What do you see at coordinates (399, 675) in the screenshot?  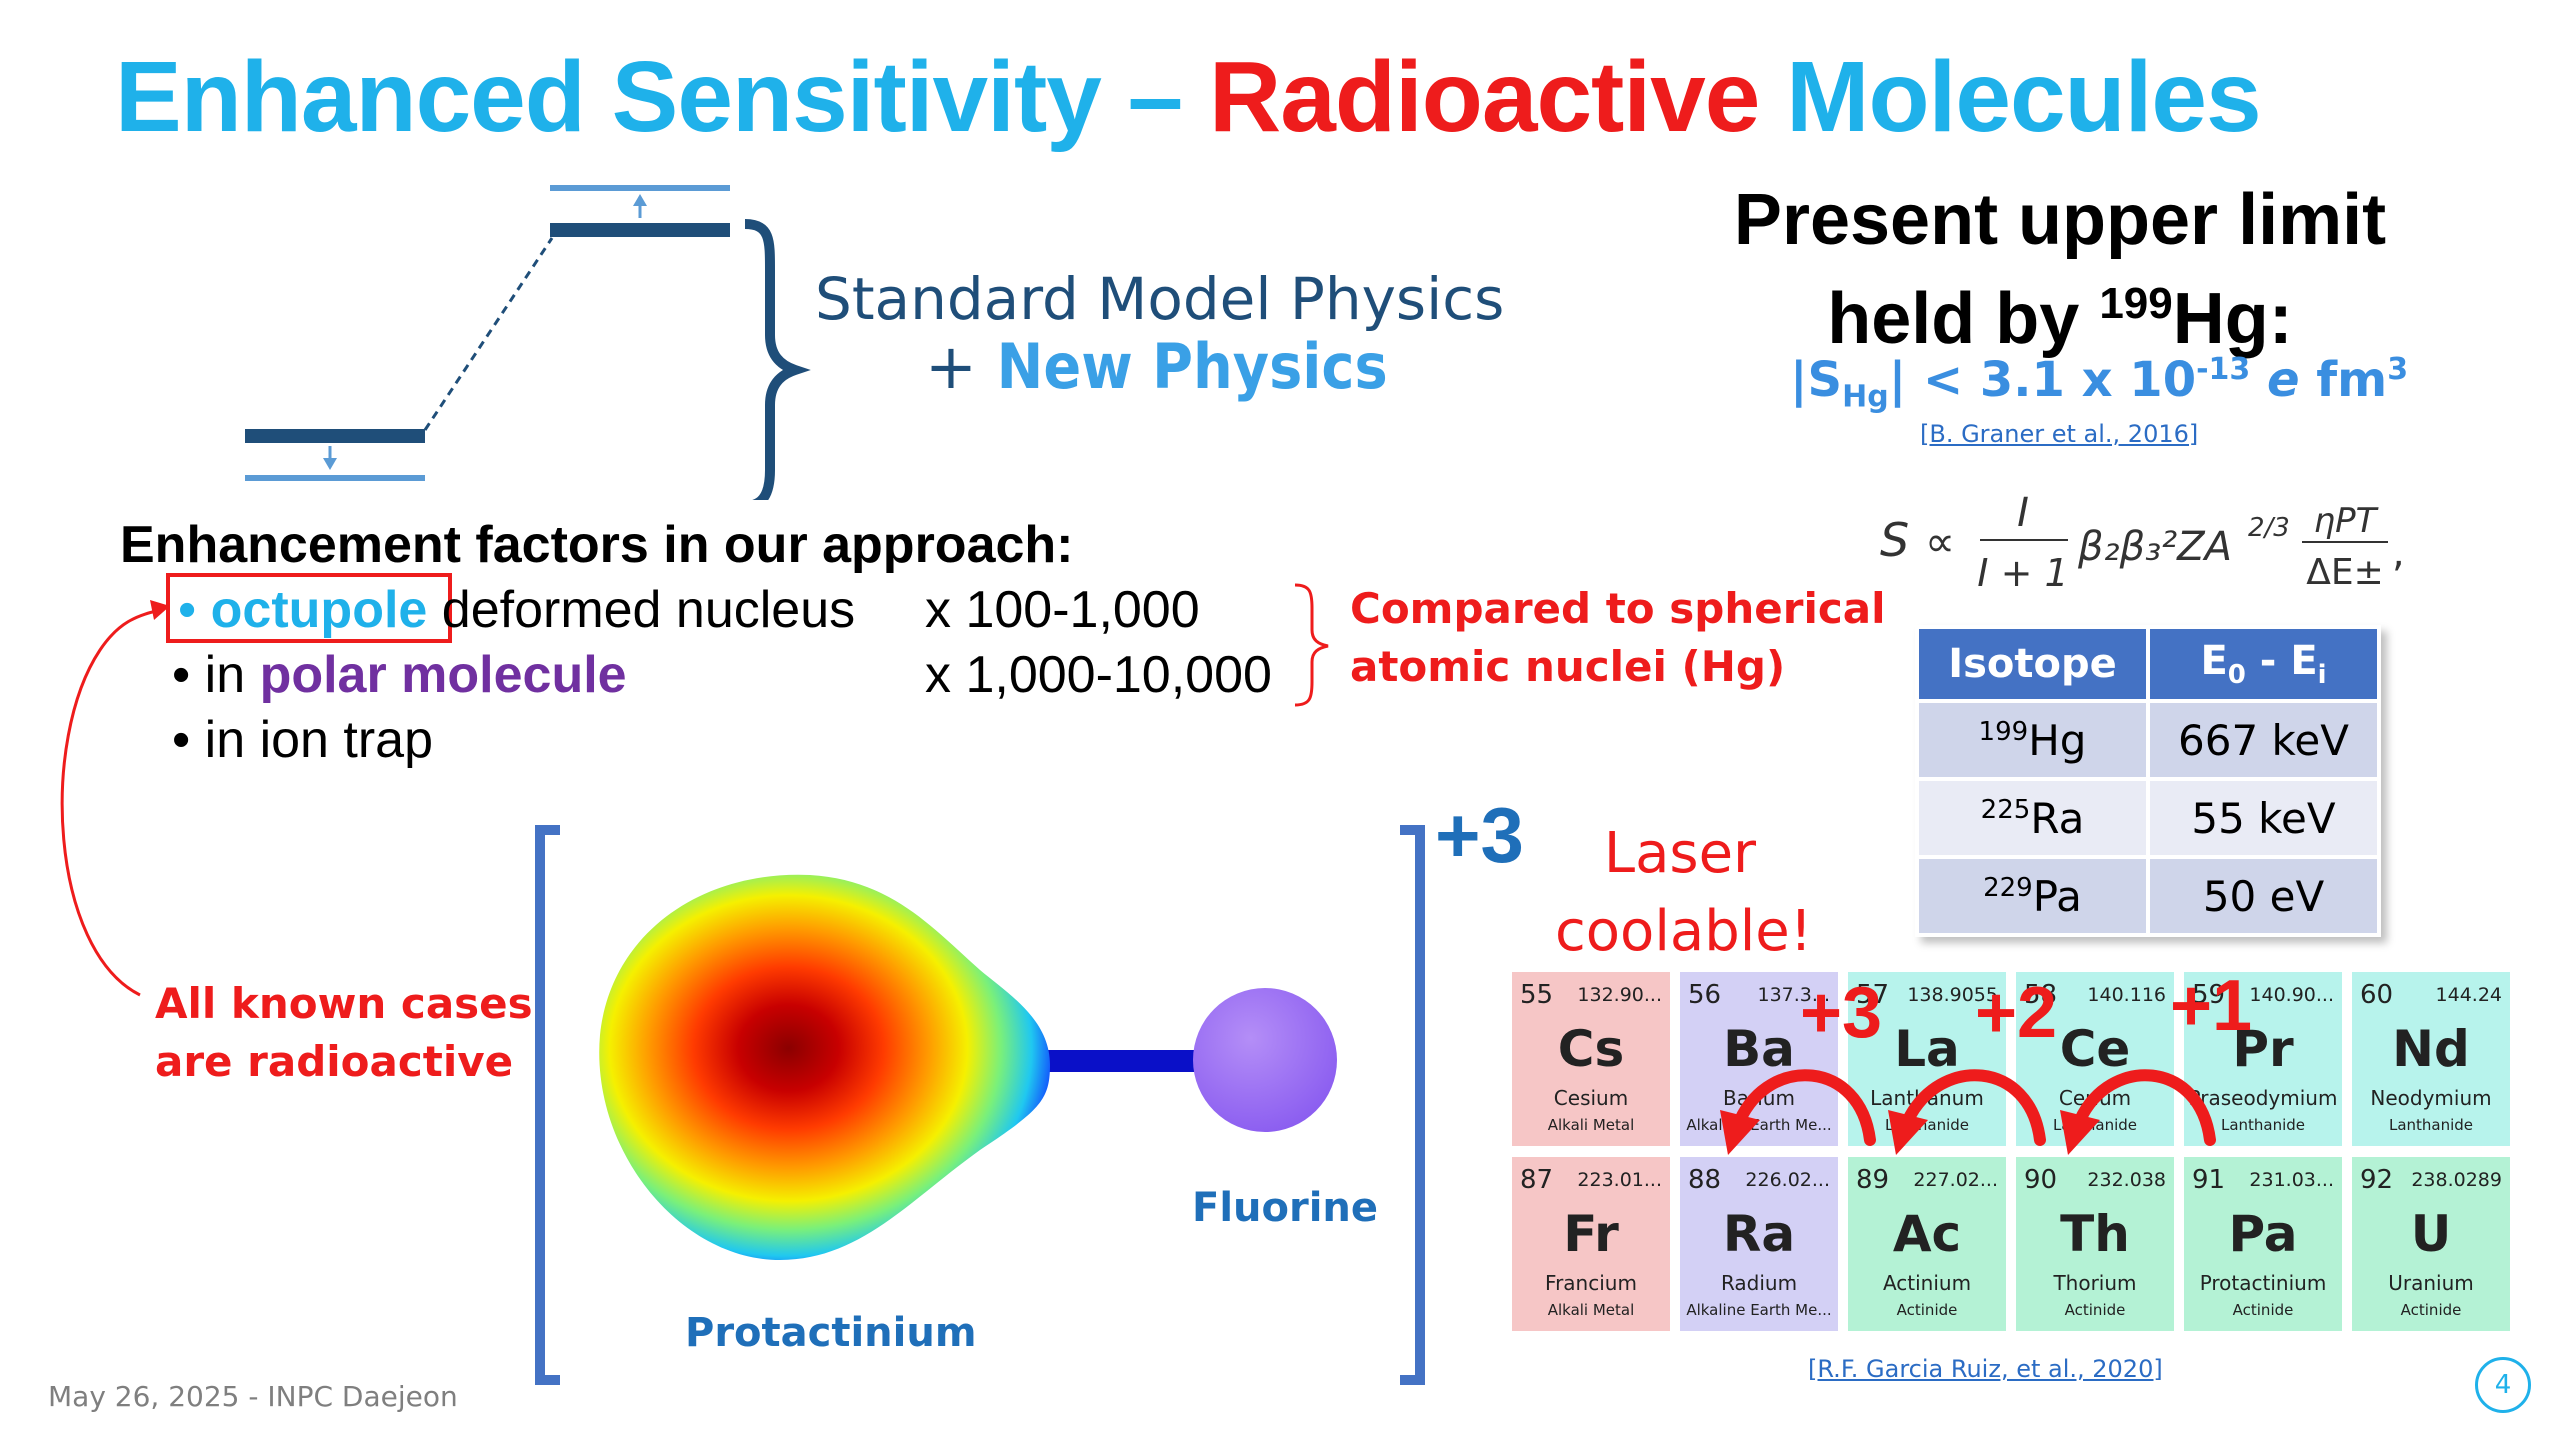 I see `enhancement-item-polar: • in polar molecule` at bounding box center [399, 675].